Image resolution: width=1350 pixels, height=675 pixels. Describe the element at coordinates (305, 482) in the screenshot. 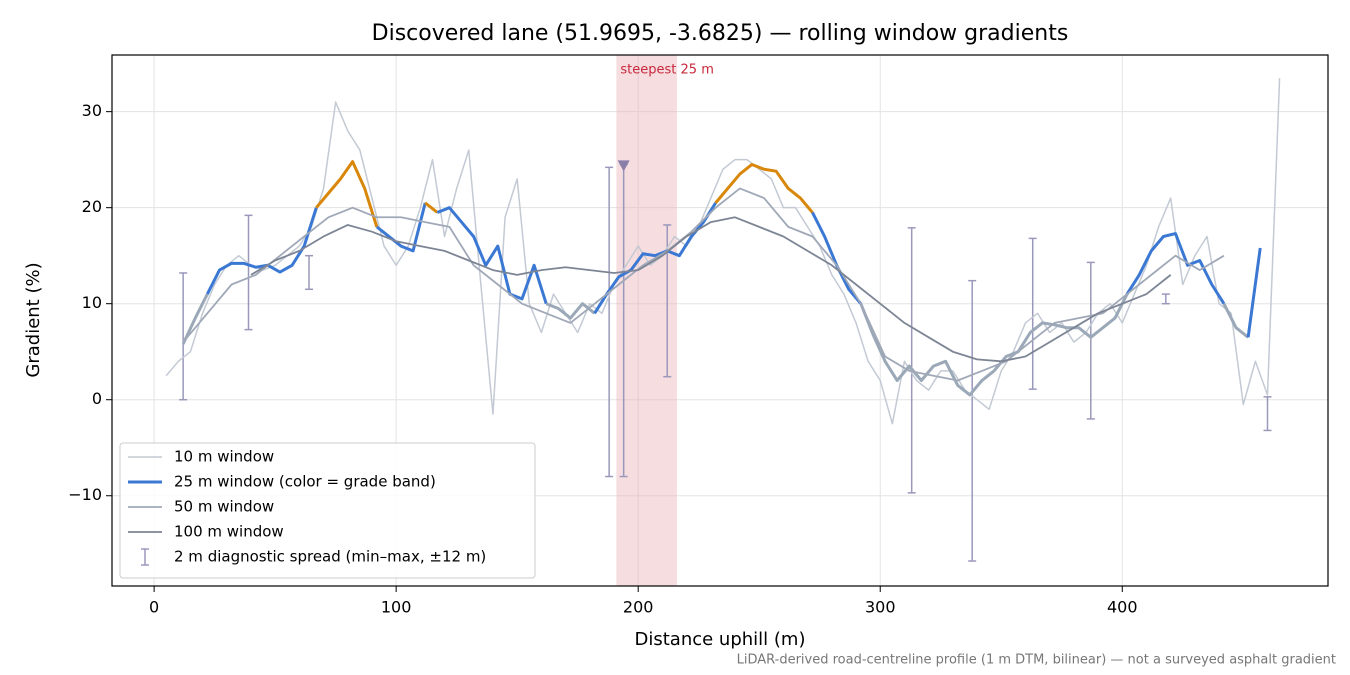

I see `legend-label: 25 m window (color = grade band)` at that location.